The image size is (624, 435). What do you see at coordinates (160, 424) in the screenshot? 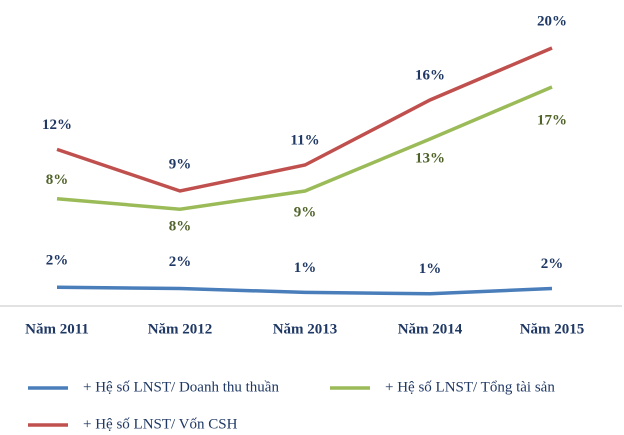
I see `legend-label: + Hệ số LNST/ Vốn CSH` at bounding box center [160, 424].